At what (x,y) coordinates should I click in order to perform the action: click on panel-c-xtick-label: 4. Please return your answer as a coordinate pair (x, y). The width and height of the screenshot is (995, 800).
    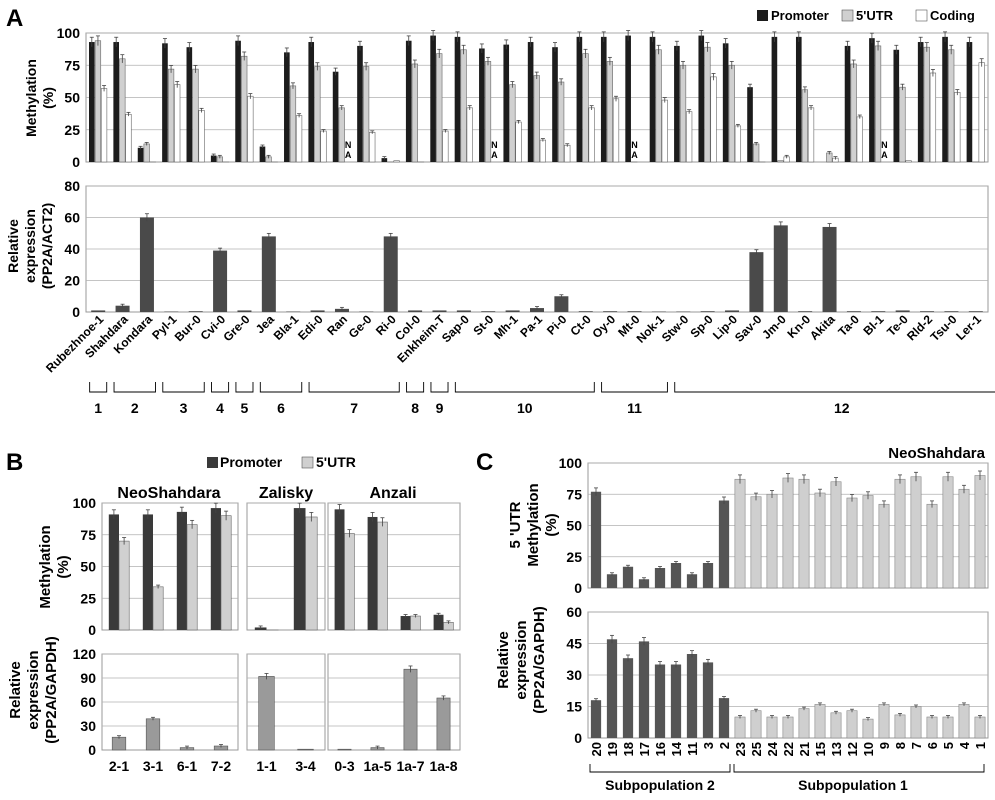
    Looking at the image, I should click on (964, 745).